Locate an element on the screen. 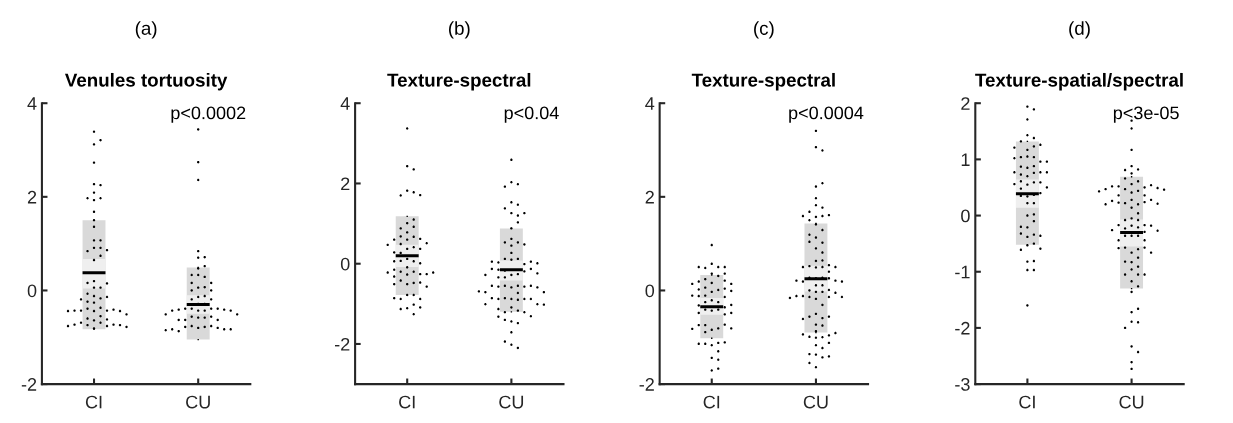 The width and height of the screenshot is (1233, 423). y-tick-label: 1 is located at coordinates (965, 159).